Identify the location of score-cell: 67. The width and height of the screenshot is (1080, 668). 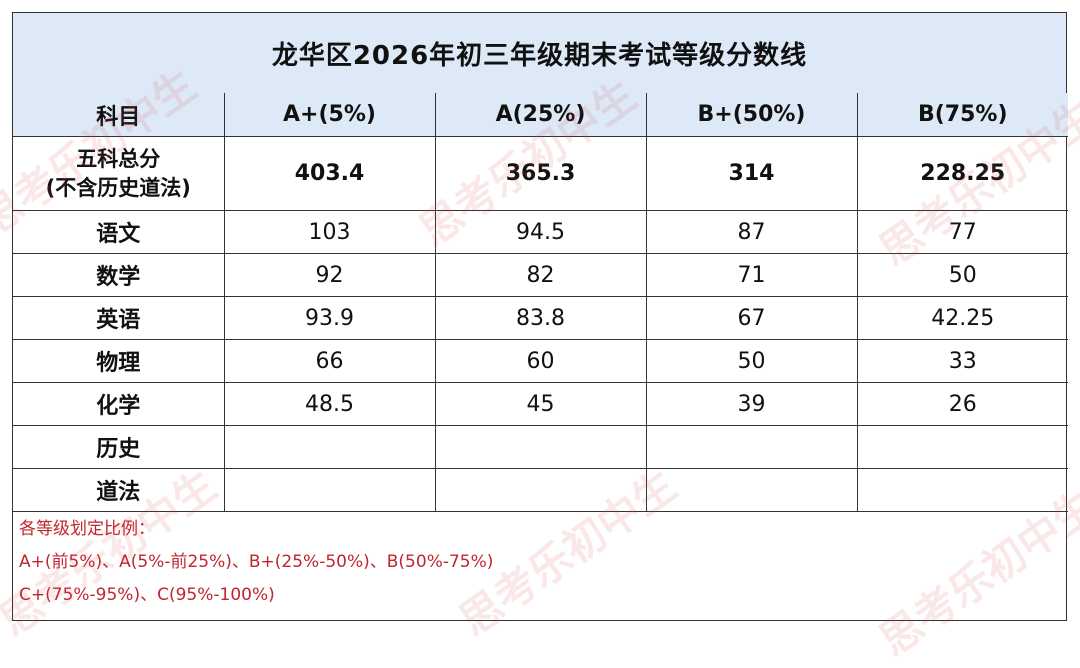
(751, 318).